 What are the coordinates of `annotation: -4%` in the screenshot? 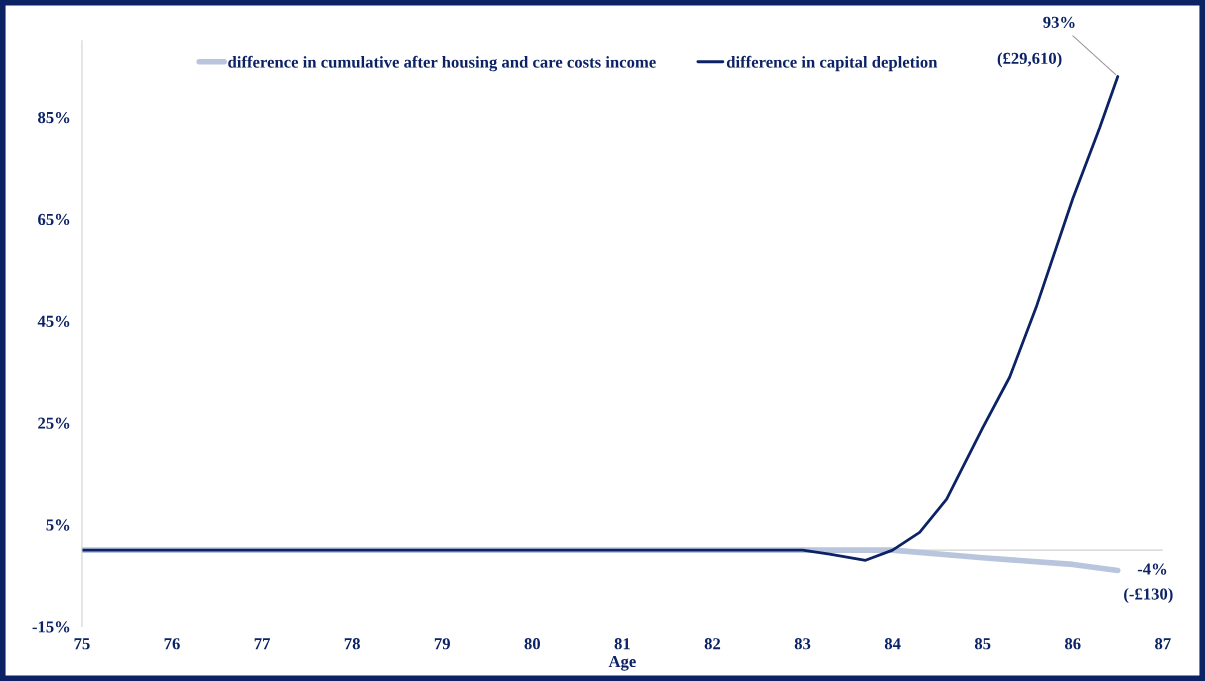 It's located at (1152, 569).